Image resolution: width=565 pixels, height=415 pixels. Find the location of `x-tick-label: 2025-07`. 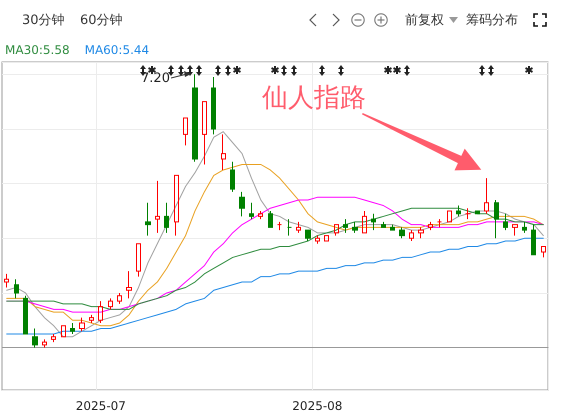

x-tick-label: 2025-07 is located at coordinates (101, 406).